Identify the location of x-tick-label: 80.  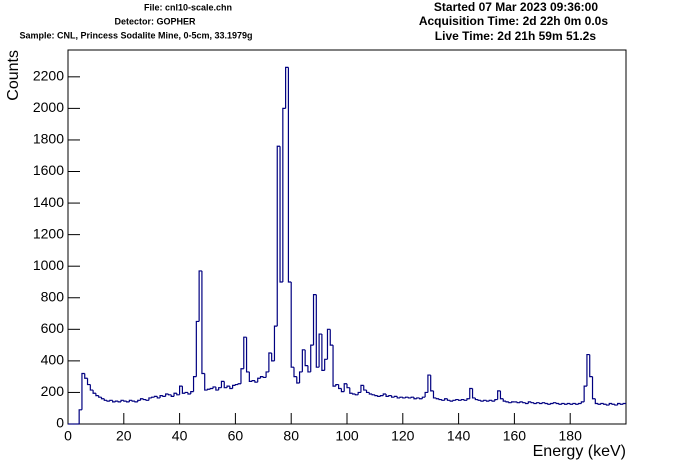
(291, 436).